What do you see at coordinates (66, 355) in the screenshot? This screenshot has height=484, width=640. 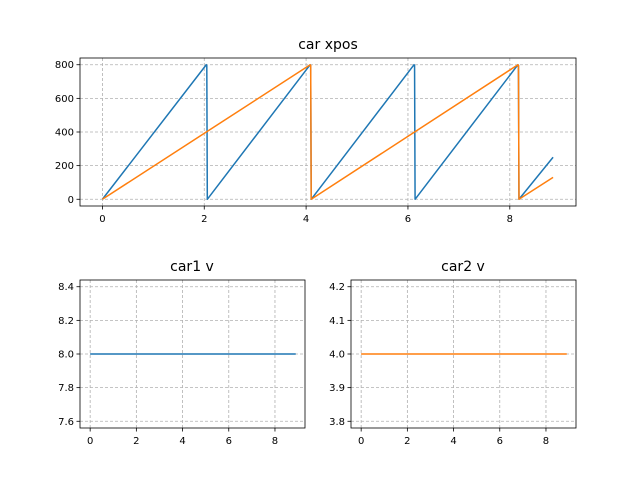 I see `y-tick-label: 8.0` at bounding box center [66, 355].